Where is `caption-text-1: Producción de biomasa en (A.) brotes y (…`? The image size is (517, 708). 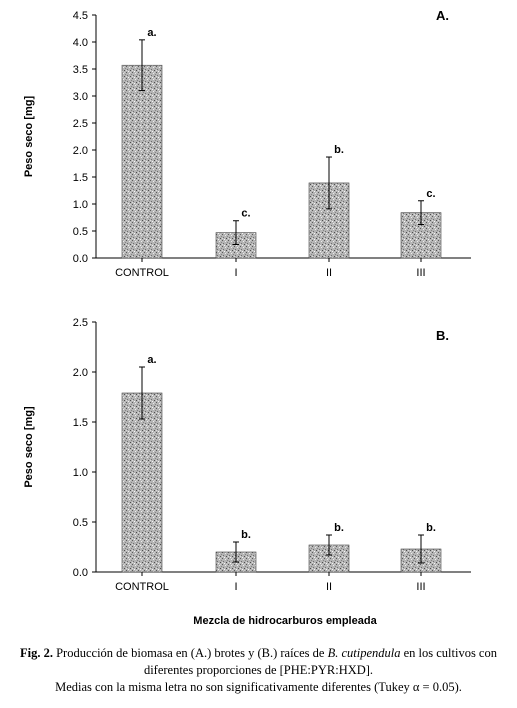 caption-text-1: Producción de biomasa en (A.) brotes y (… is located at coordinates (190, 653).